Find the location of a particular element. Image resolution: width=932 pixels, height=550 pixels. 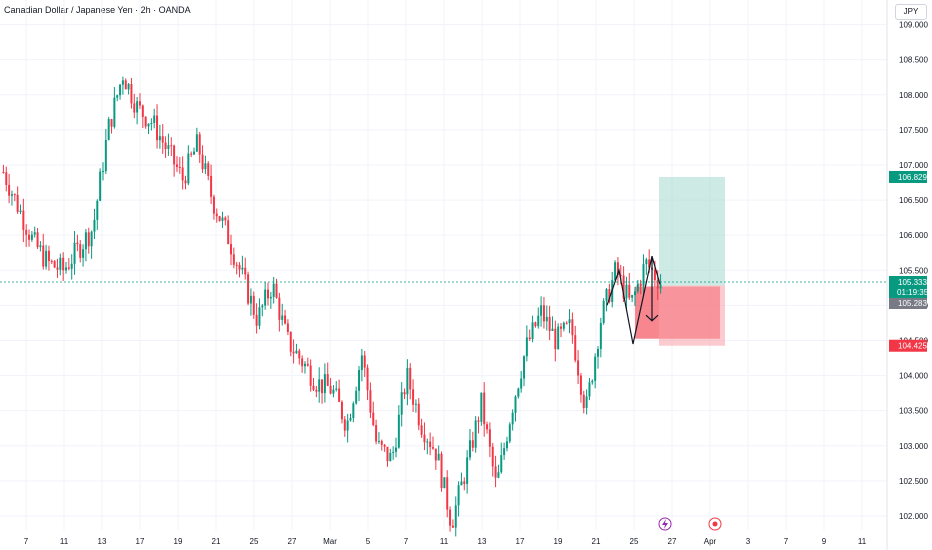

price-tick-label: 106.000 is located at coordinates (913, 235).